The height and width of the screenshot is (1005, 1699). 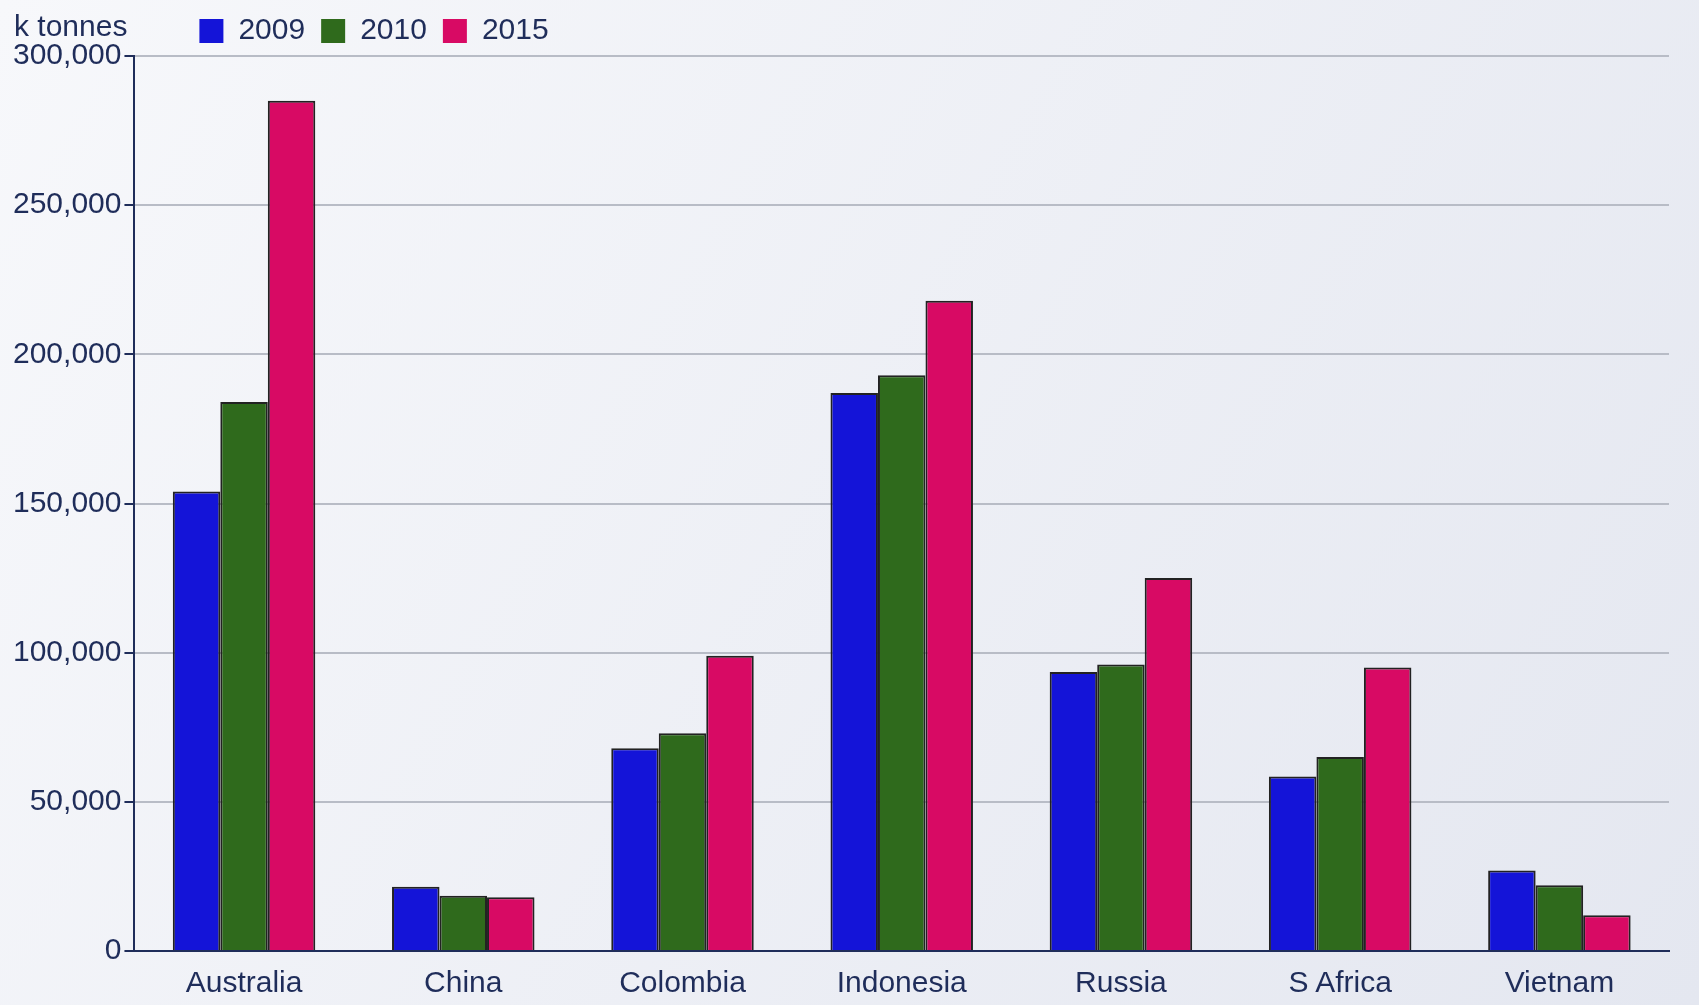 What do you see at coordinates (67, 501) in the screenshot?
I see `y-tick-label: 150,000` at bounding box center [67, 501].